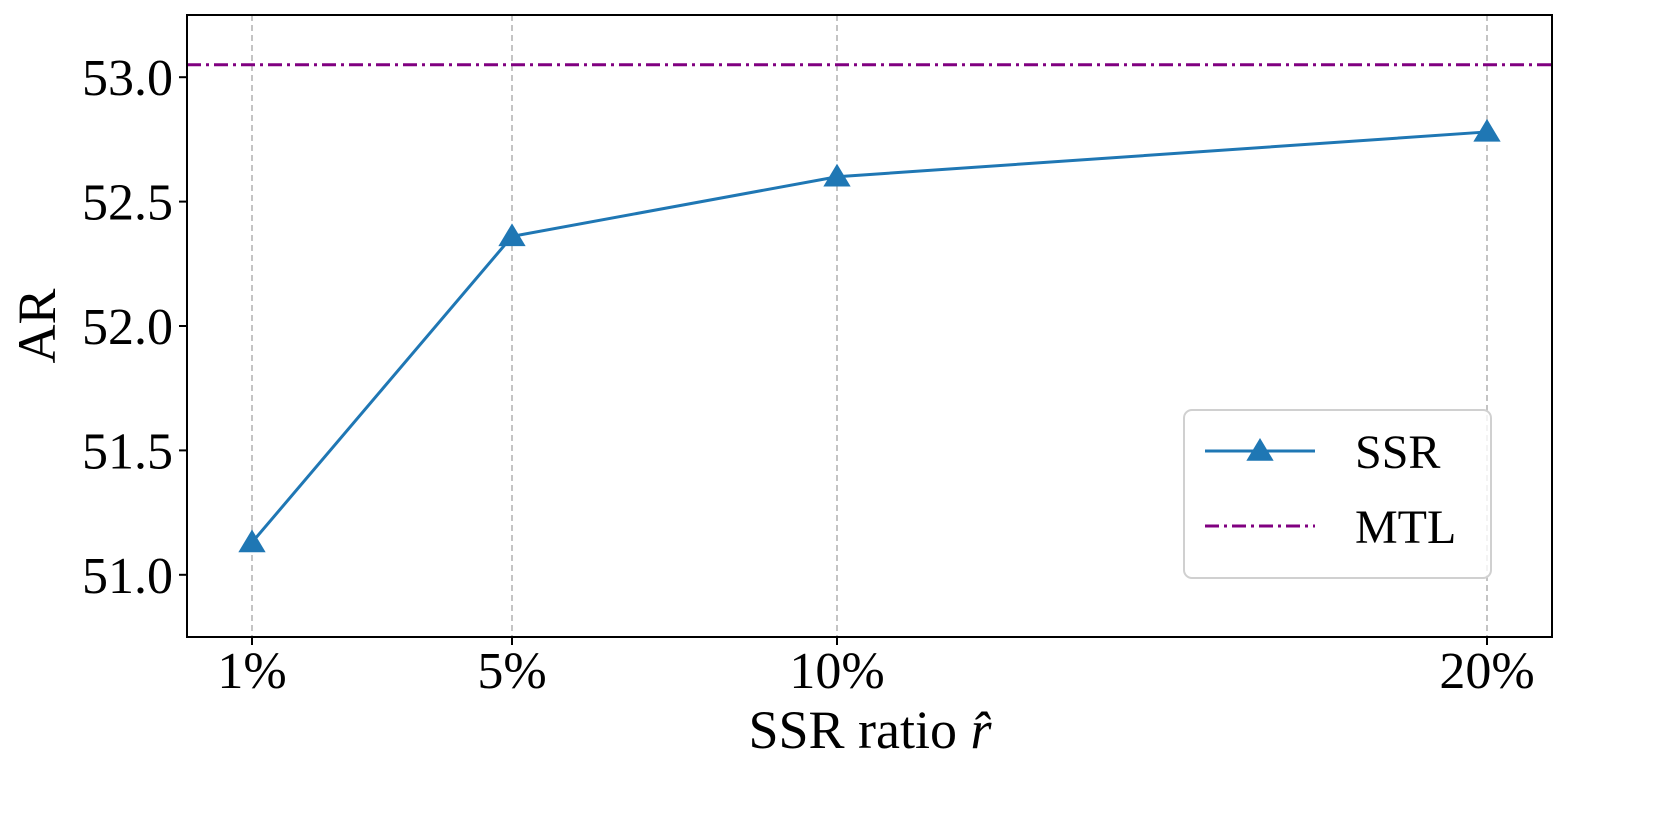 The width and height of the screenshot is (1661, 822). Describe the element at coordinates (127, 327) in the screenshot. I see `y-tick-label-2: 52.0` at that location.